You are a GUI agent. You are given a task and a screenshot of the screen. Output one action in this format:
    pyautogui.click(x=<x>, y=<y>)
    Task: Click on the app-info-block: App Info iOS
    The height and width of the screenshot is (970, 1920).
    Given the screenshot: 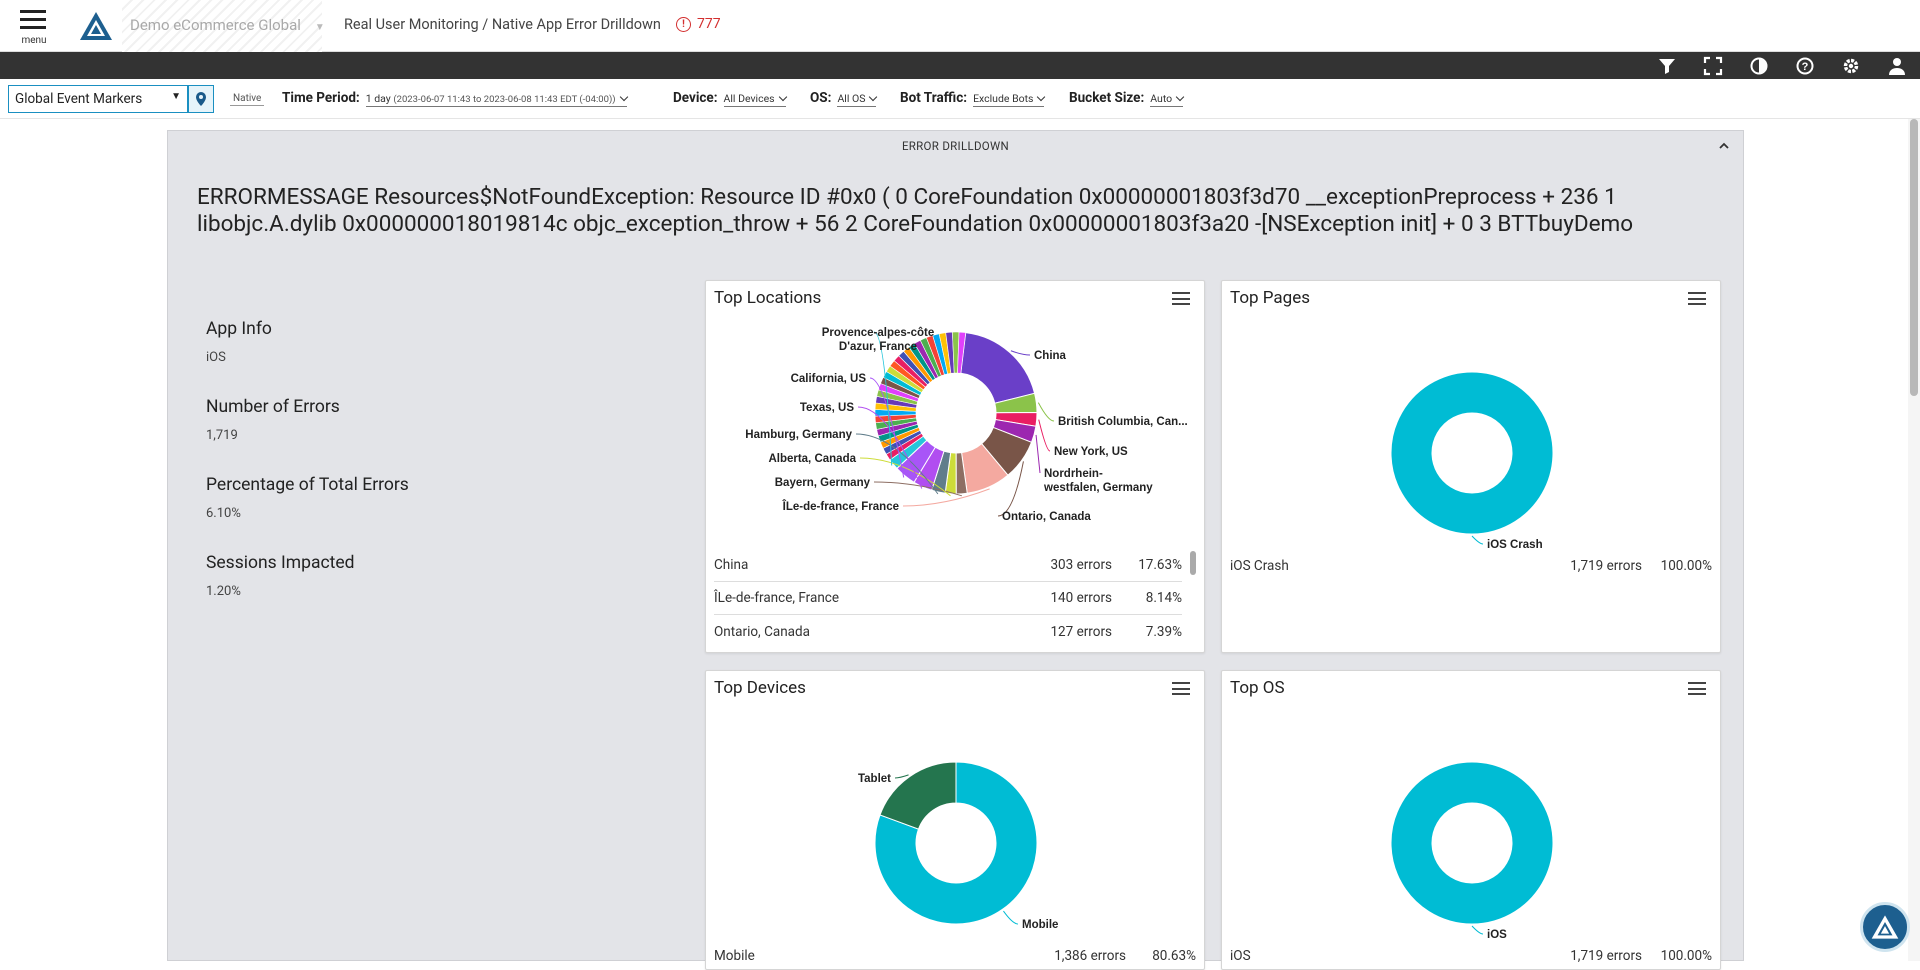 What is the action you would take?
    pyautogui.click(x=239, y=342)
    